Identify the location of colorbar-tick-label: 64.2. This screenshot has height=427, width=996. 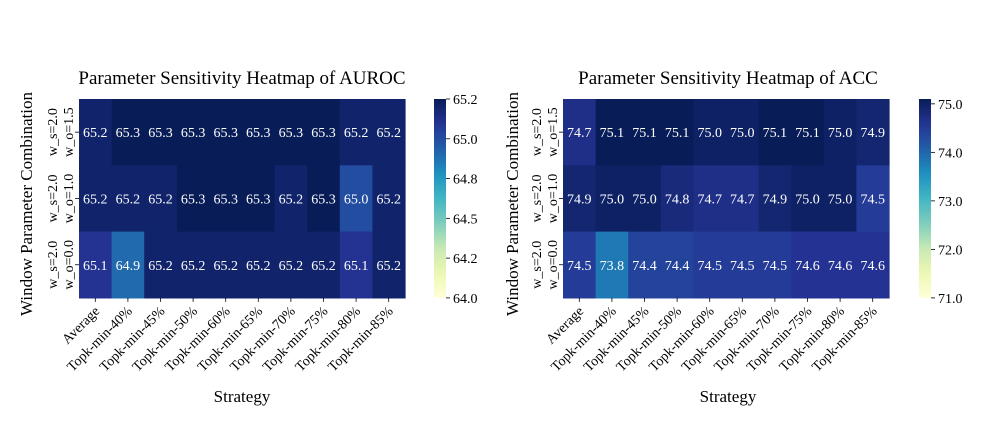
(465, 259).